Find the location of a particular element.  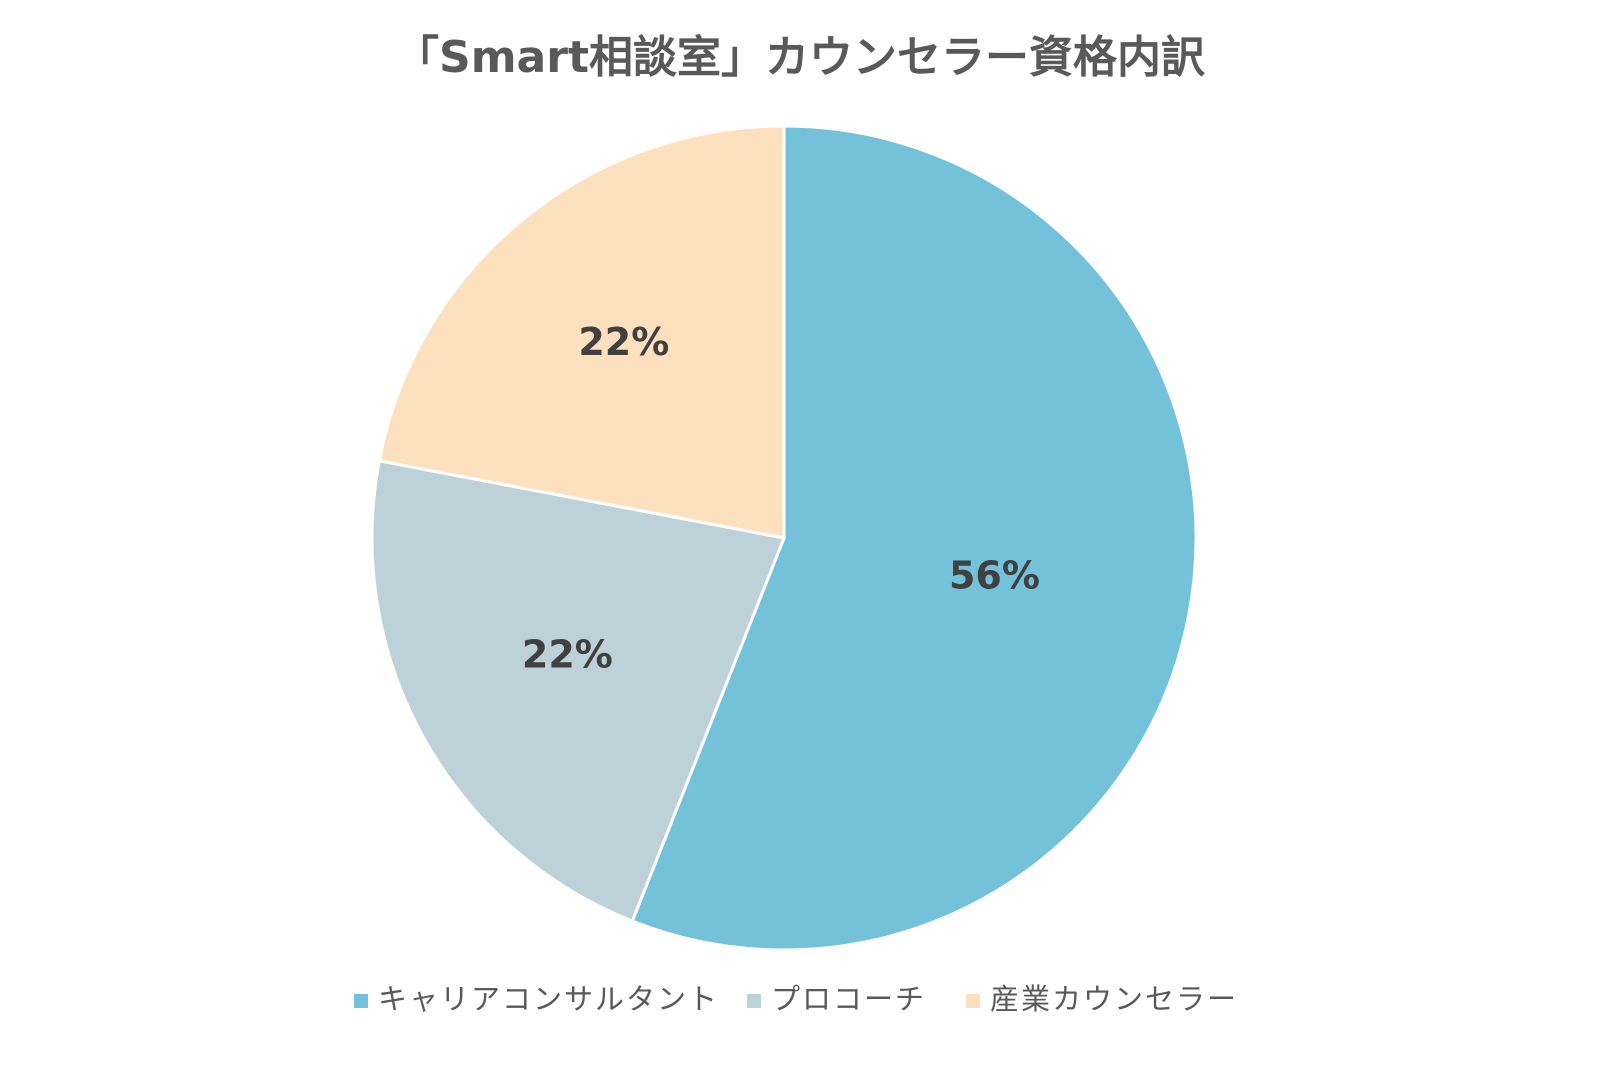

legend-item-2: プロコーチ is located at coordinates (836, 999).